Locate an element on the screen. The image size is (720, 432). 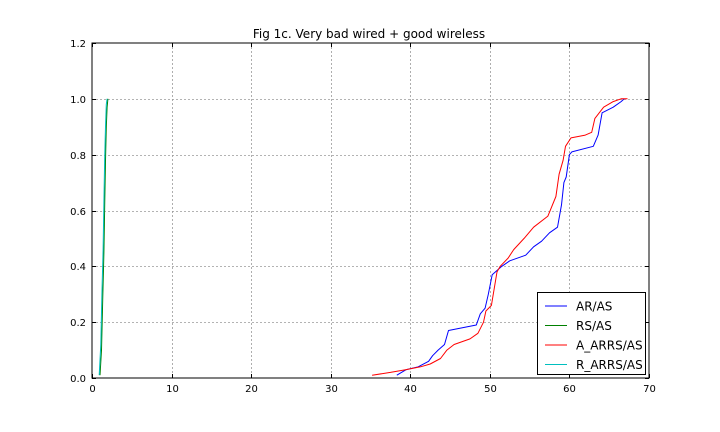
legend: AR/AS RS/AS A_ARRS/AS R_ARRS/AS is located at coordinates (591, 333).